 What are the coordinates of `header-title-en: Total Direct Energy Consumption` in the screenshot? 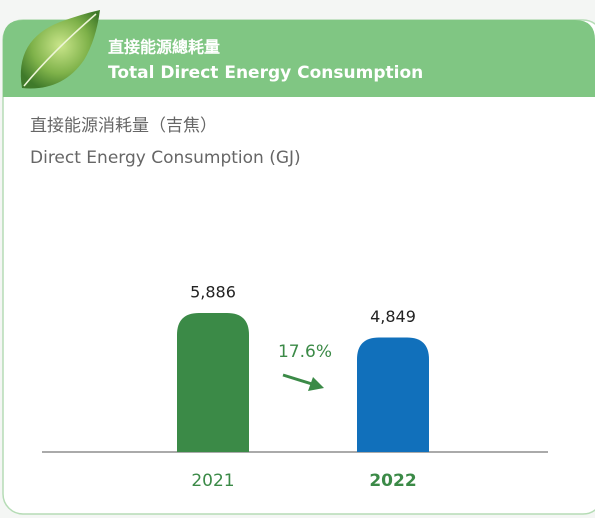 It's located at (265, 73).